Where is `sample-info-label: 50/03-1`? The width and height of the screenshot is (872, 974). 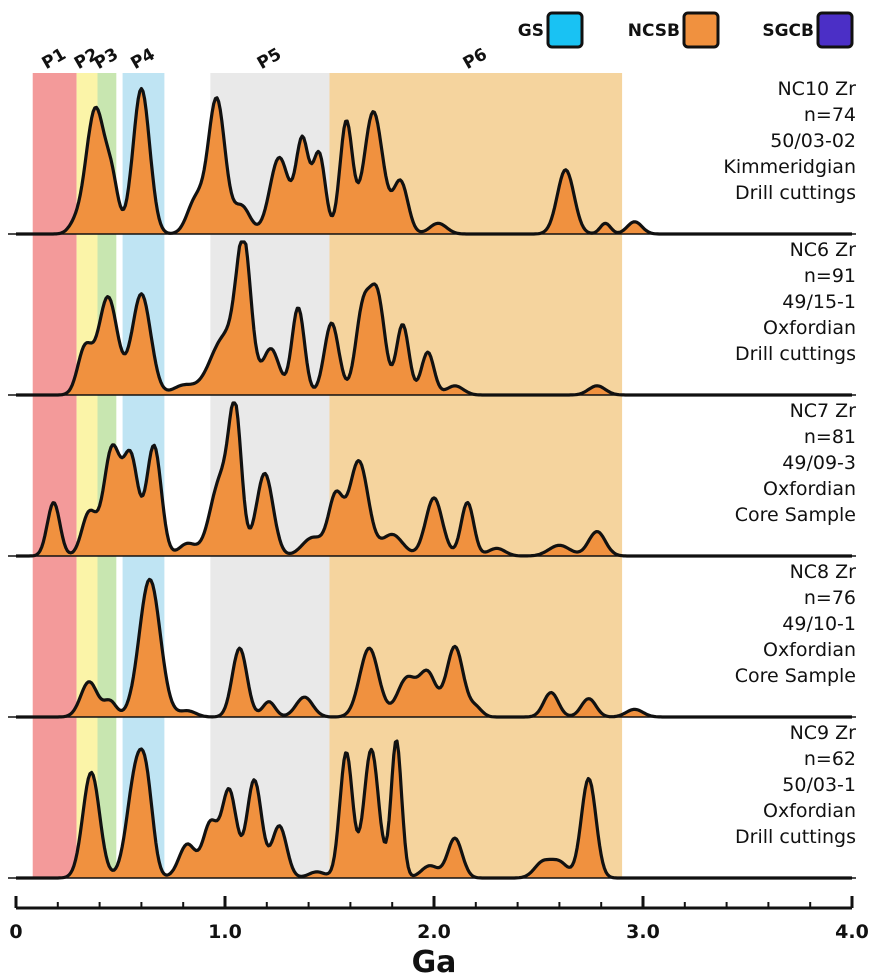 sample-info-label: 50/03-1 is located at coordinates (819, 785).